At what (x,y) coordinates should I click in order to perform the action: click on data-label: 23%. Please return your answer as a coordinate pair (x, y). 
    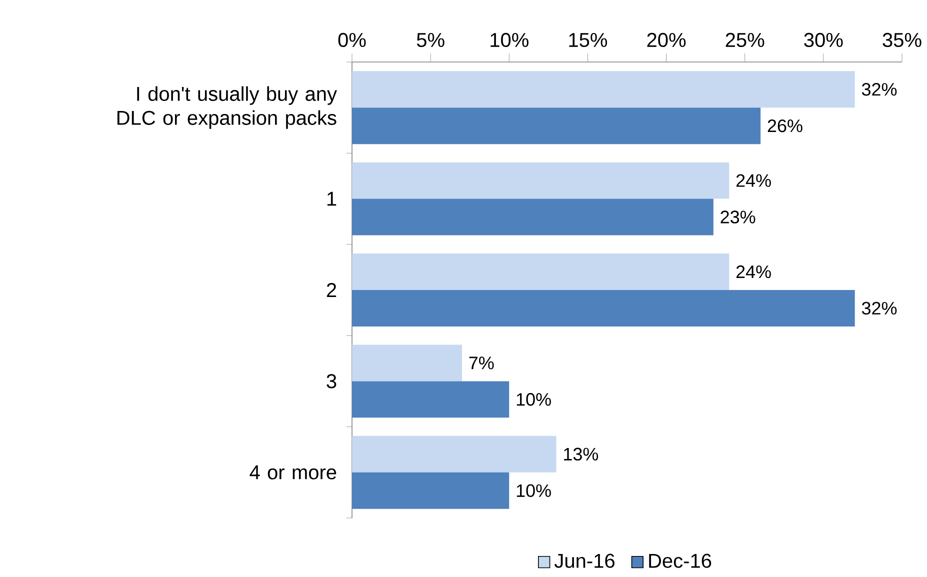
    Looking at the image, I should click on (738, 217).